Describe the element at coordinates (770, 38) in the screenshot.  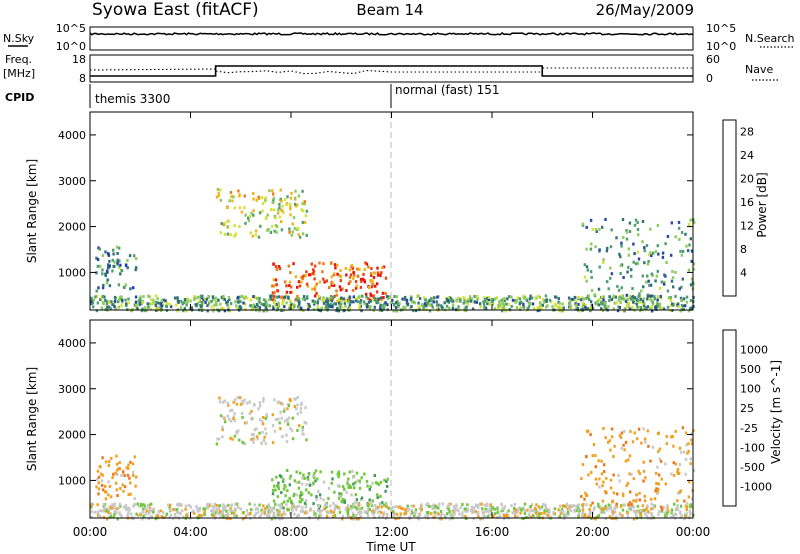
I see `noise-search-label: N.Search` at that location.